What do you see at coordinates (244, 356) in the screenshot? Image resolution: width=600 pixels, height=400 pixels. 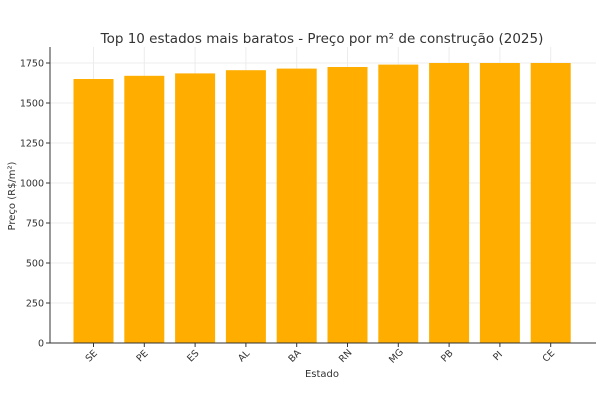 I see `x-tick-label: AL` at bounding box center [244, 356].